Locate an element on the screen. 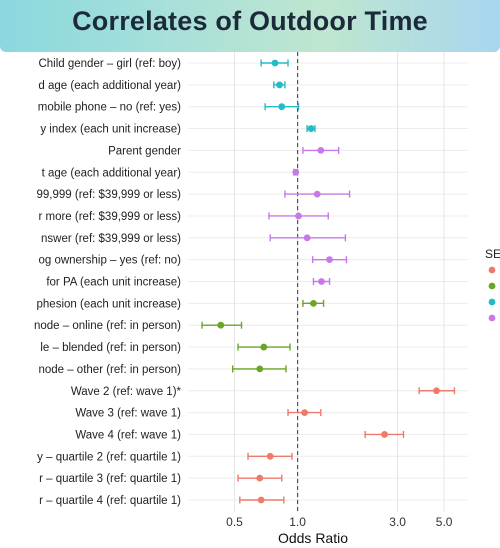 Image resolution: width=500 pixels, height=548 pixels. row-label: node – other (ref: in person) is located at coordinates (109, 370).